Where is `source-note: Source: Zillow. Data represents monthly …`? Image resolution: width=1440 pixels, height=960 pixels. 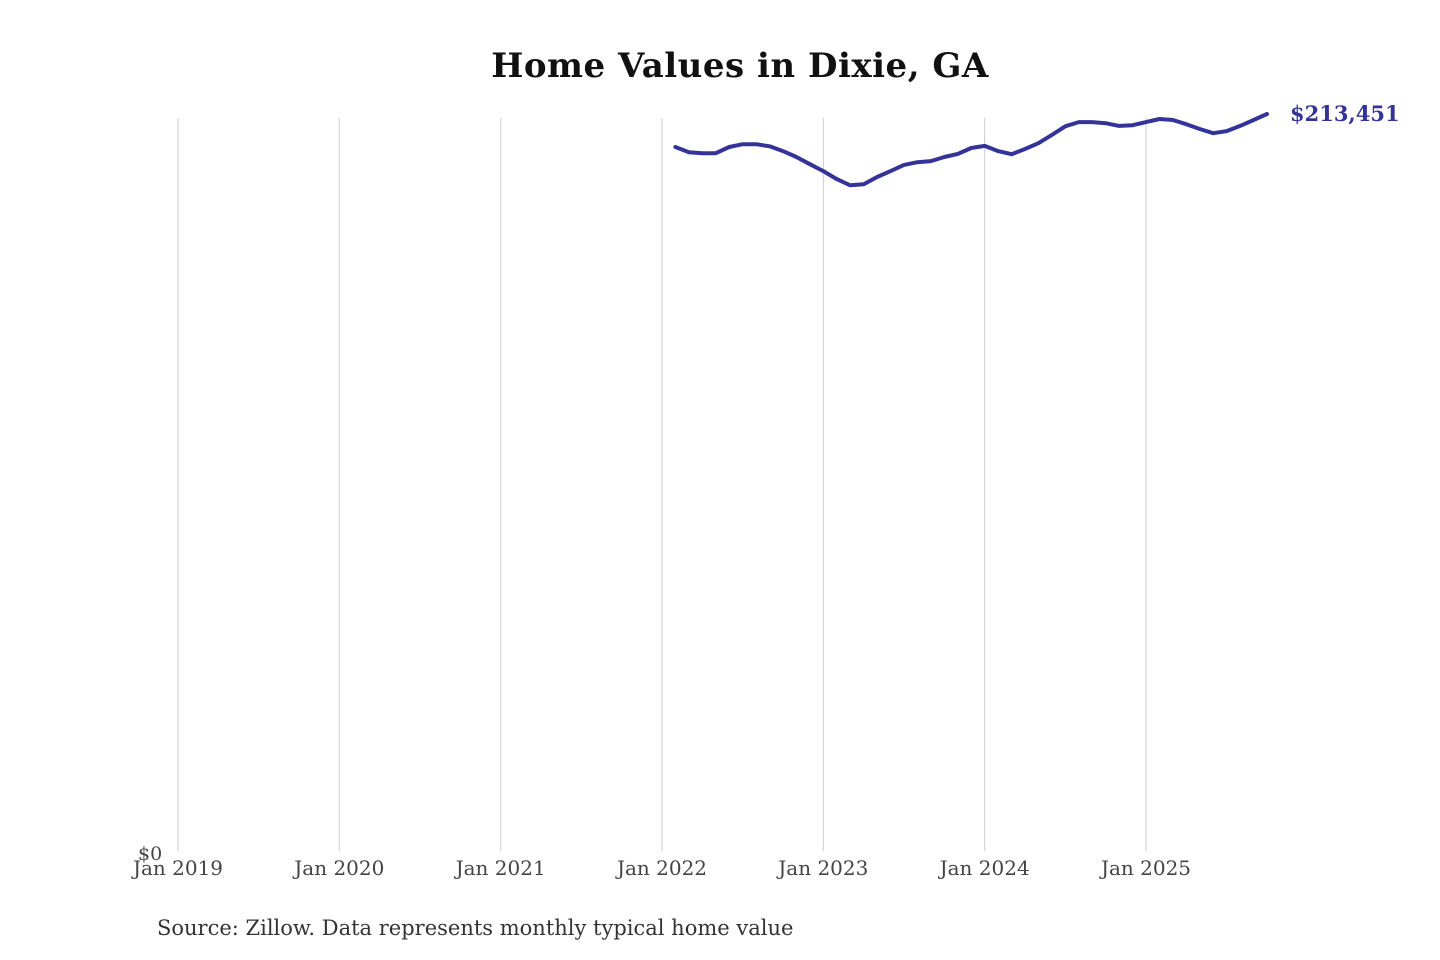 source-note: Source: Zillow. Data represents monthly … is located at coordinates (475, 928).